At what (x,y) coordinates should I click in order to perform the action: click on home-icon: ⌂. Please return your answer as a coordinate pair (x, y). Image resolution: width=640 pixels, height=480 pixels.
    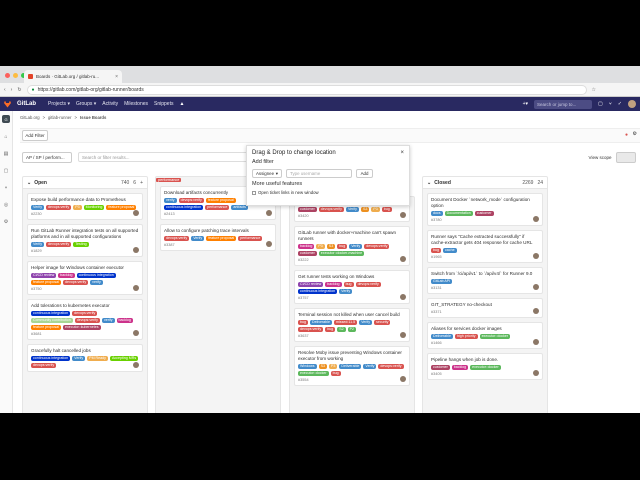
    Looking at the image, I should click on (6, 137).